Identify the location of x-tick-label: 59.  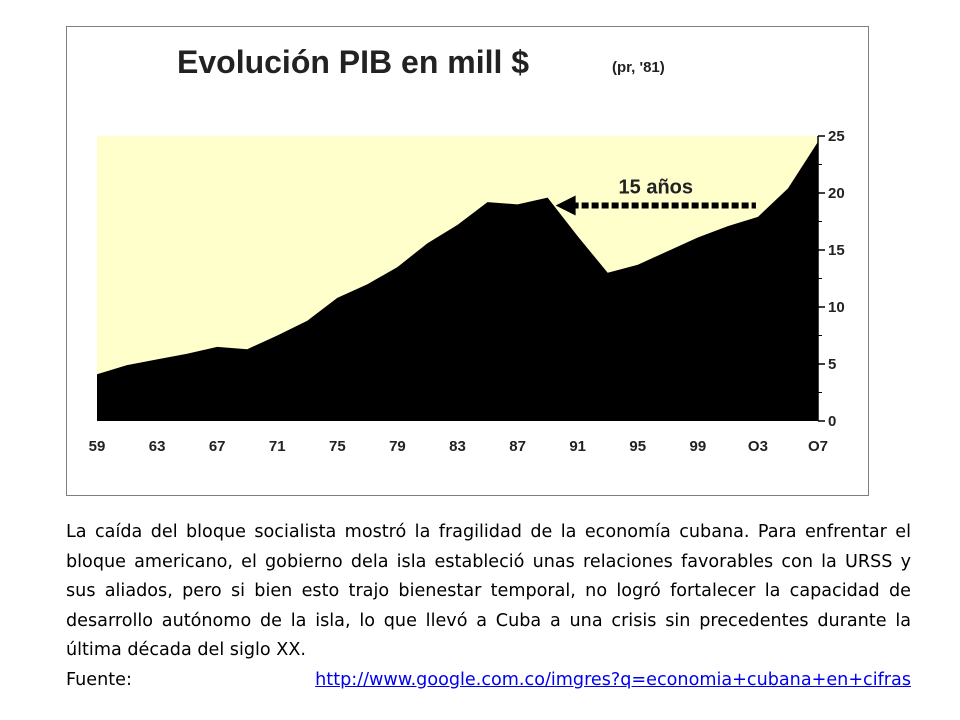
(97, 446).